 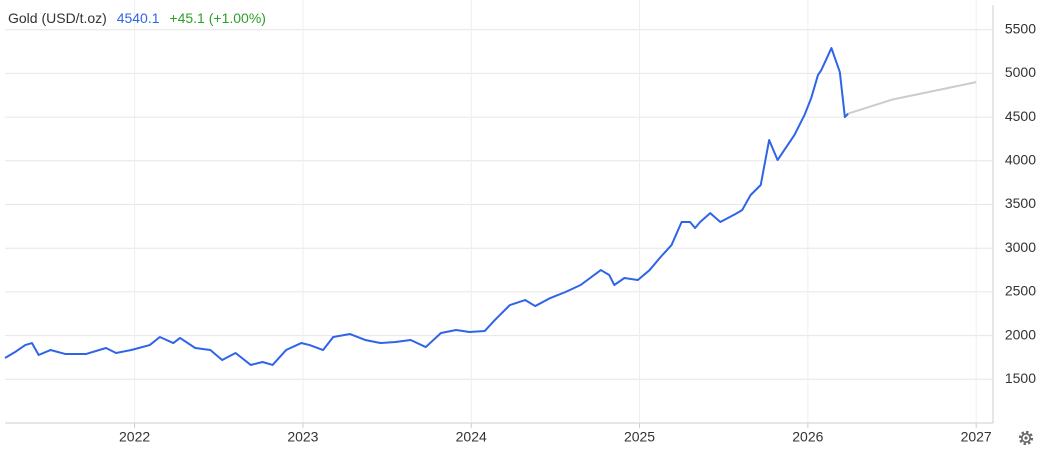 What do you see at coordinates (976, 437) in the screenshot?
I see `x-tick-label: 2027` at bounding box center [976, 437].